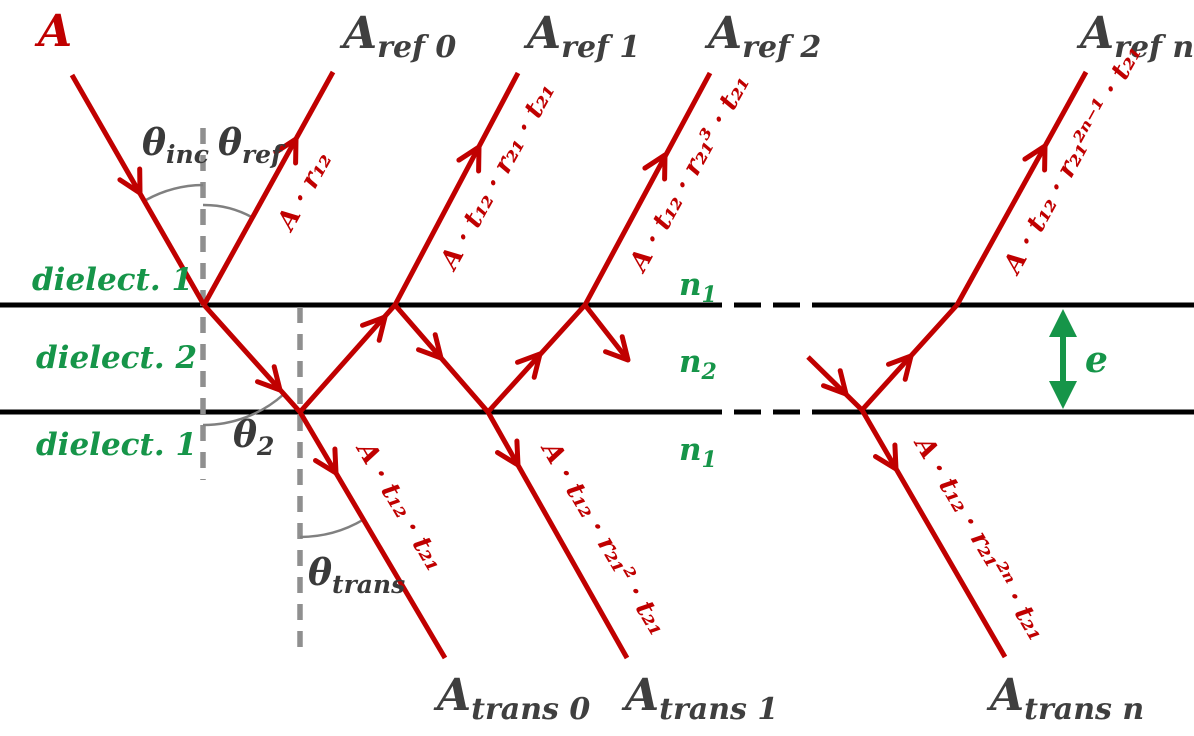 This screenshot has width=1194, height=736. I want to click on label-n1-bottom-main: n, so click(690, 450).